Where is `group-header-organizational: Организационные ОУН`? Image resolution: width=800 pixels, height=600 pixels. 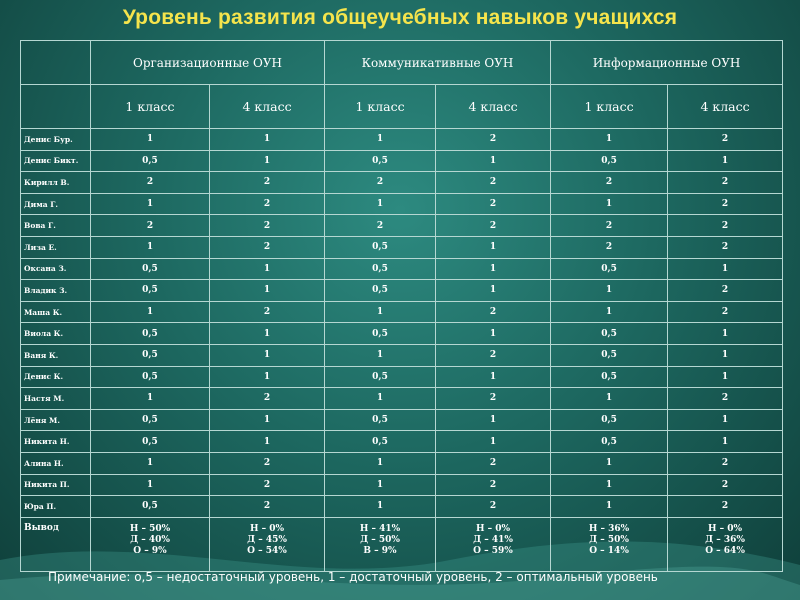 group-header-organizational: Организационные ОУН is located at coordinates (207, 62).